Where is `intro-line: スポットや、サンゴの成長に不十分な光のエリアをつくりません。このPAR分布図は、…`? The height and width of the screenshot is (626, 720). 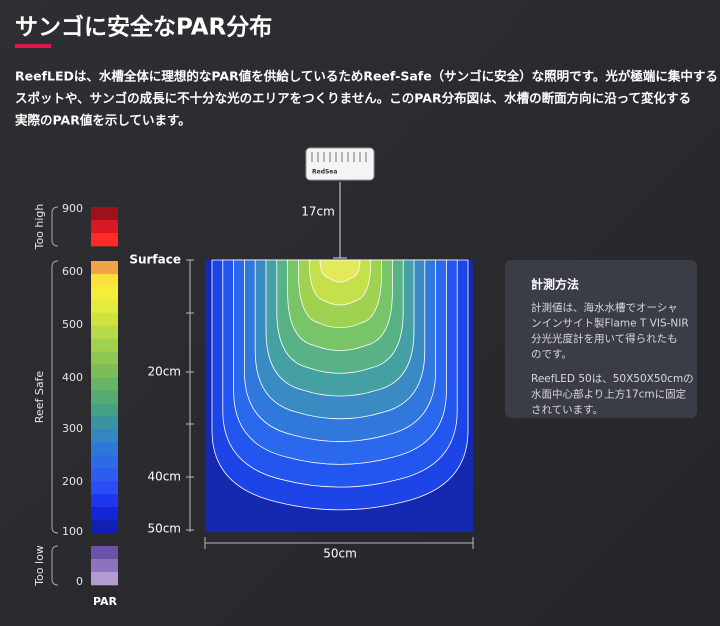 intro-line: スポットや、サンゴの成長に不十分な光のエリアをつくりません。このPAR分布図は、… is located at coordinates (353, 98).